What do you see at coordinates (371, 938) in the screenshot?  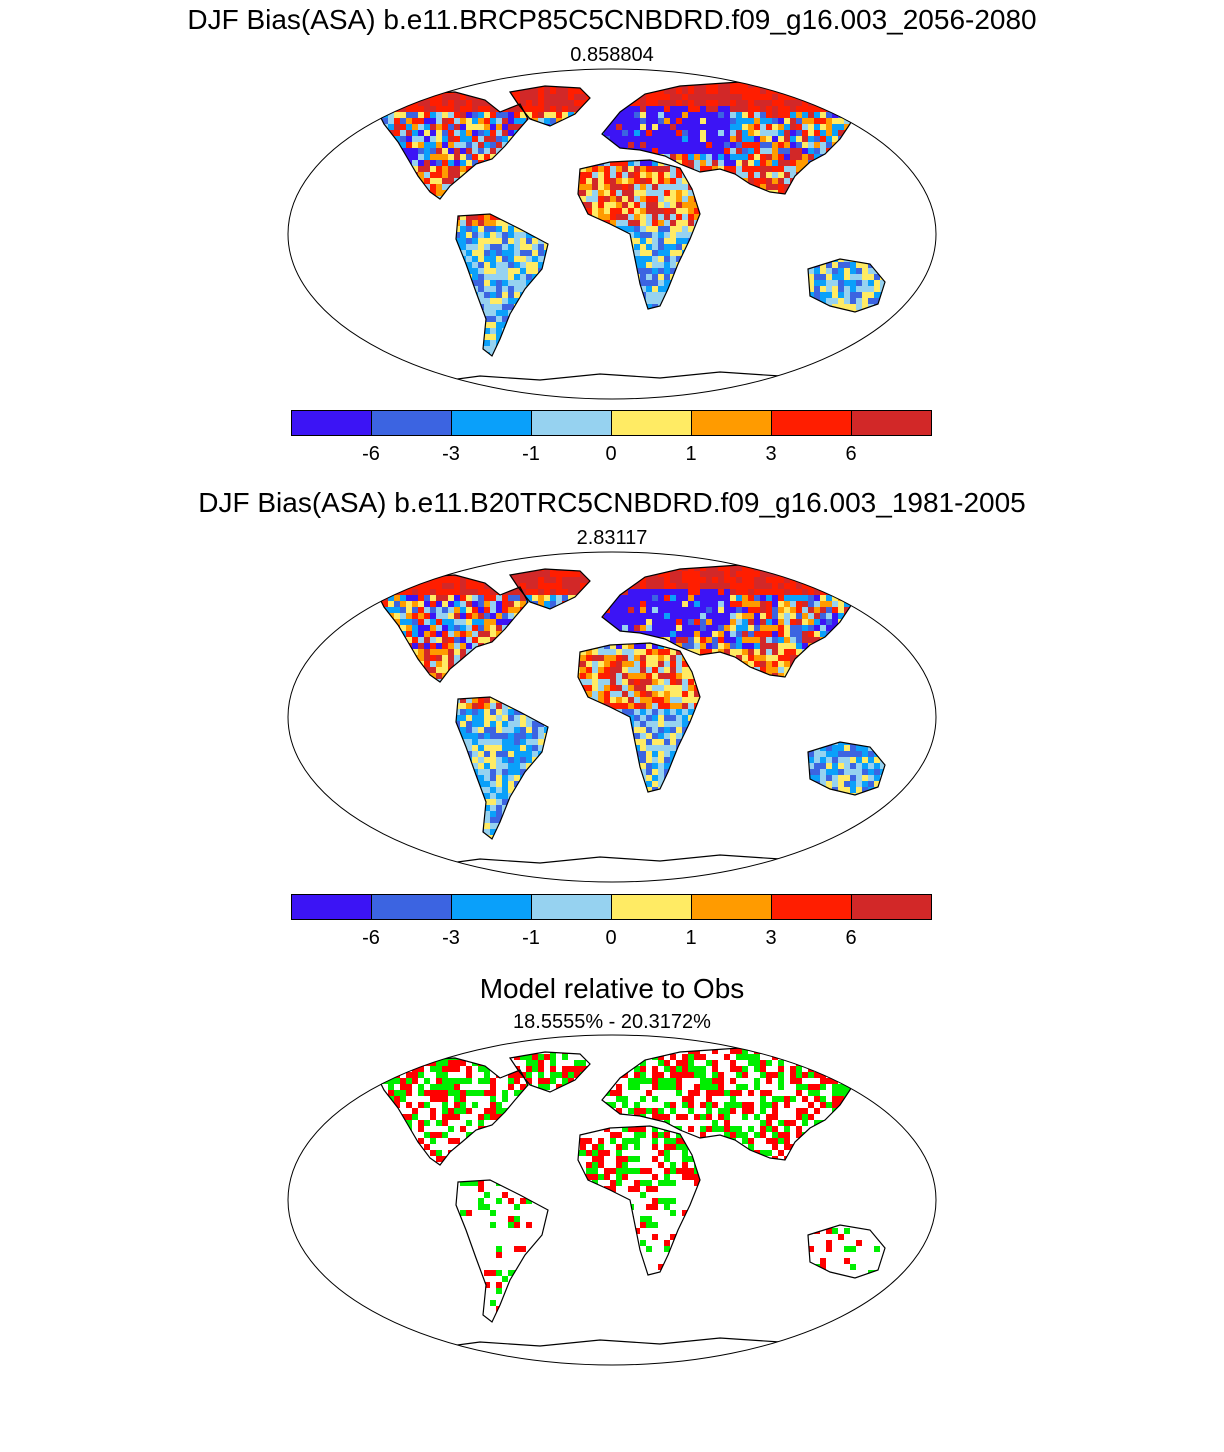 I see `colorbar-2-label: -6` at bounding box center [371, 938].